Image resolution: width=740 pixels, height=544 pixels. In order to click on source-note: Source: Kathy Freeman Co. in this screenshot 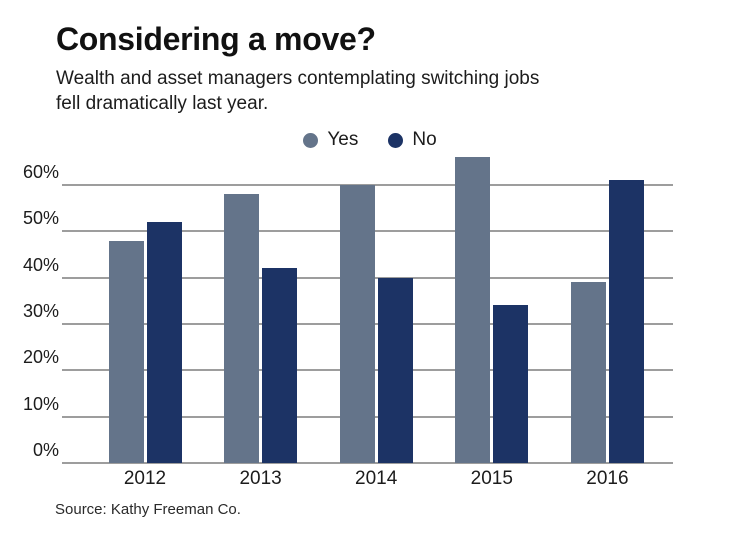, I will do `click(148, 509)`.